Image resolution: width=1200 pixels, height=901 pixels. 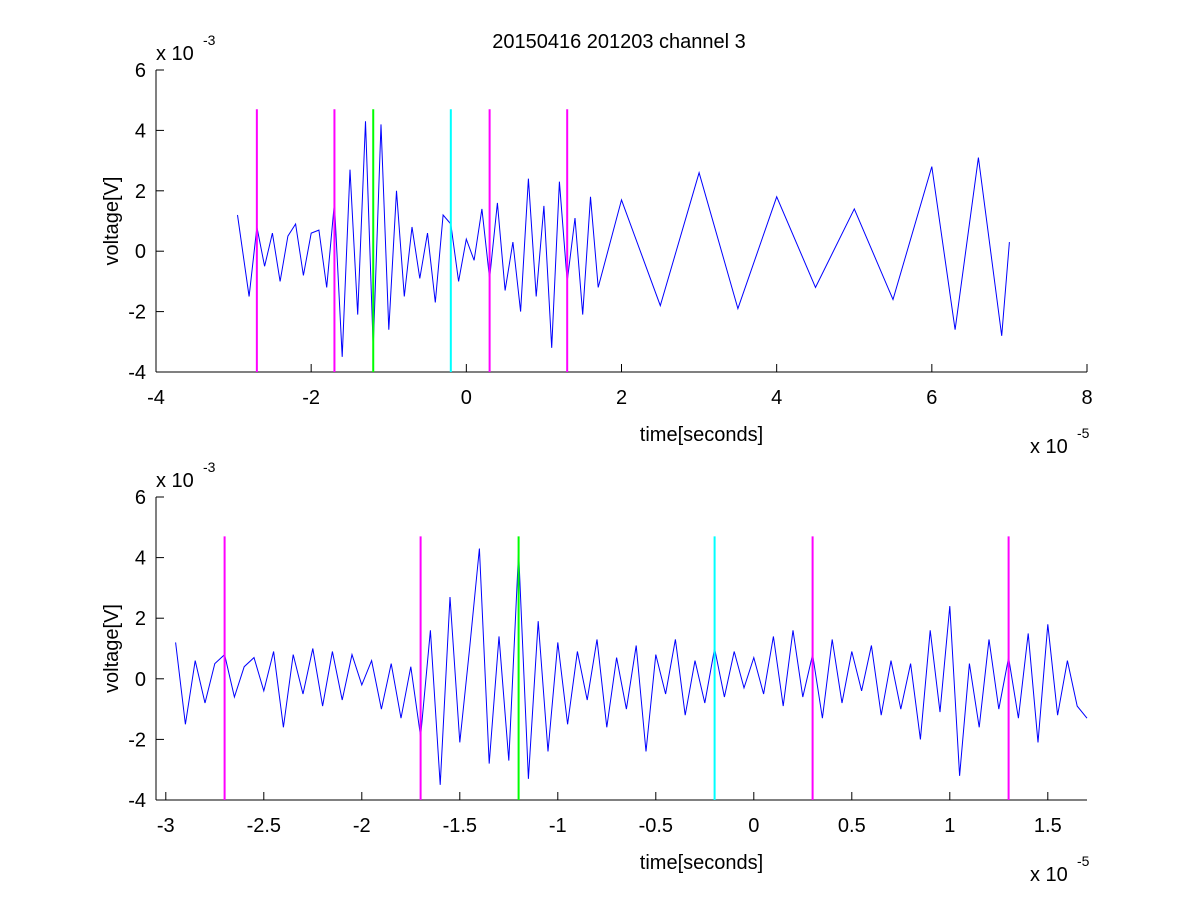 What do you see at coordinates (1048, 826) in the screenshot?
I see `x-tick-label: 1.5` at bounding box center [1048, 826].